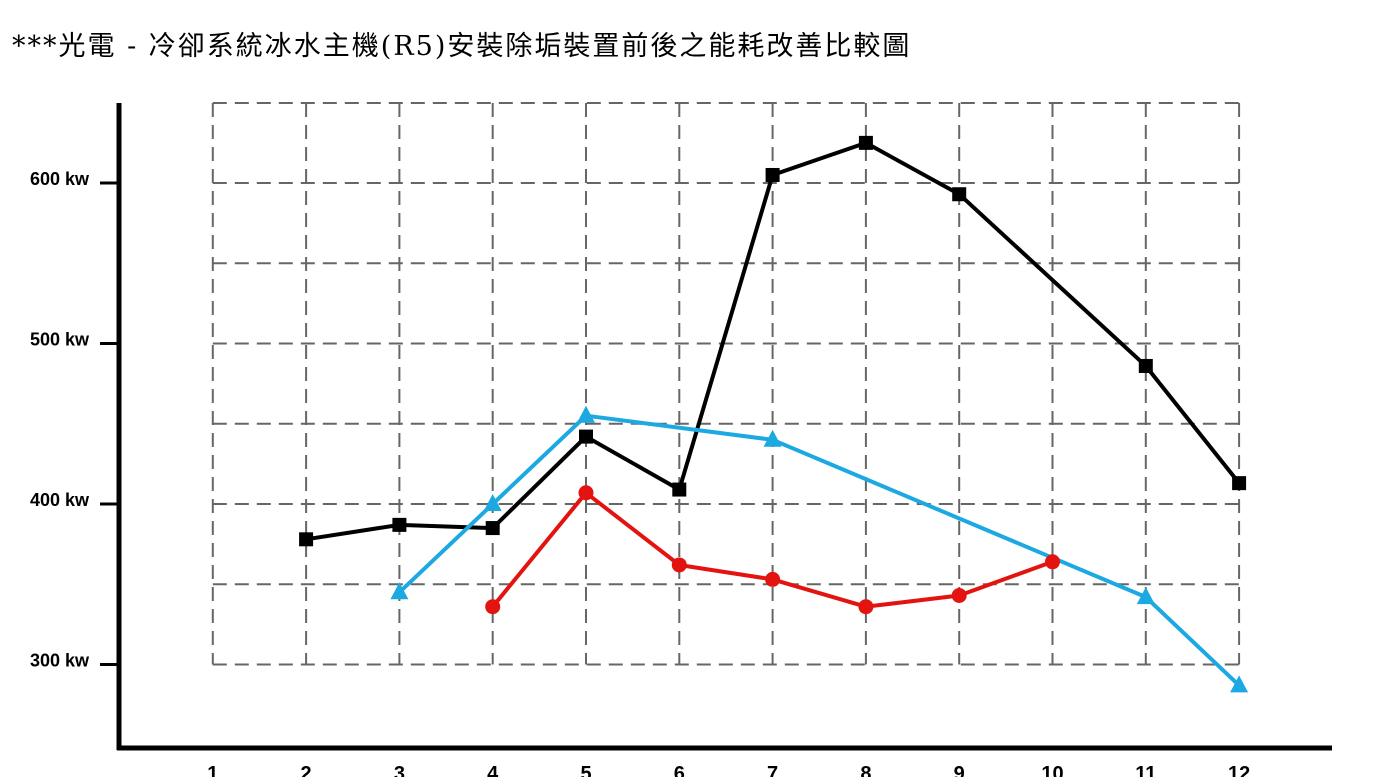  Describe the element at coordinates (399, 770) in the screenshot. I see `x-tick-label: 3` at that location.